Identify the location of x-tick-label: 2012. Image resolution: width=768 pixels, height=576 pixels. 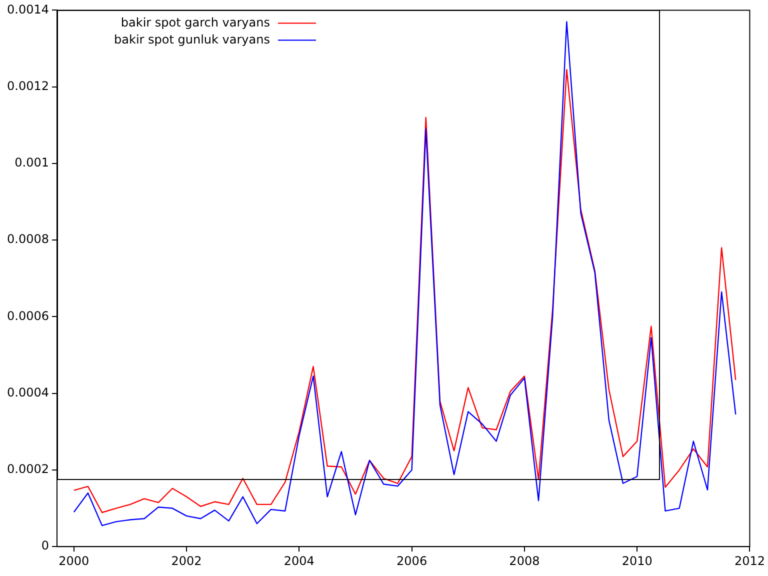
(750, 561).